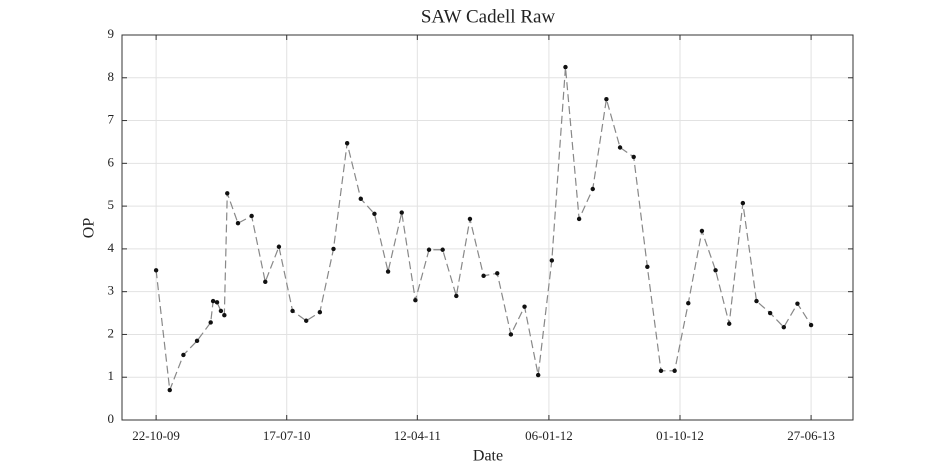  What do you see at coordinates (111, 76) in the screenshot?
I see `y-tick-label: 8` at bounding box center [111, 76].